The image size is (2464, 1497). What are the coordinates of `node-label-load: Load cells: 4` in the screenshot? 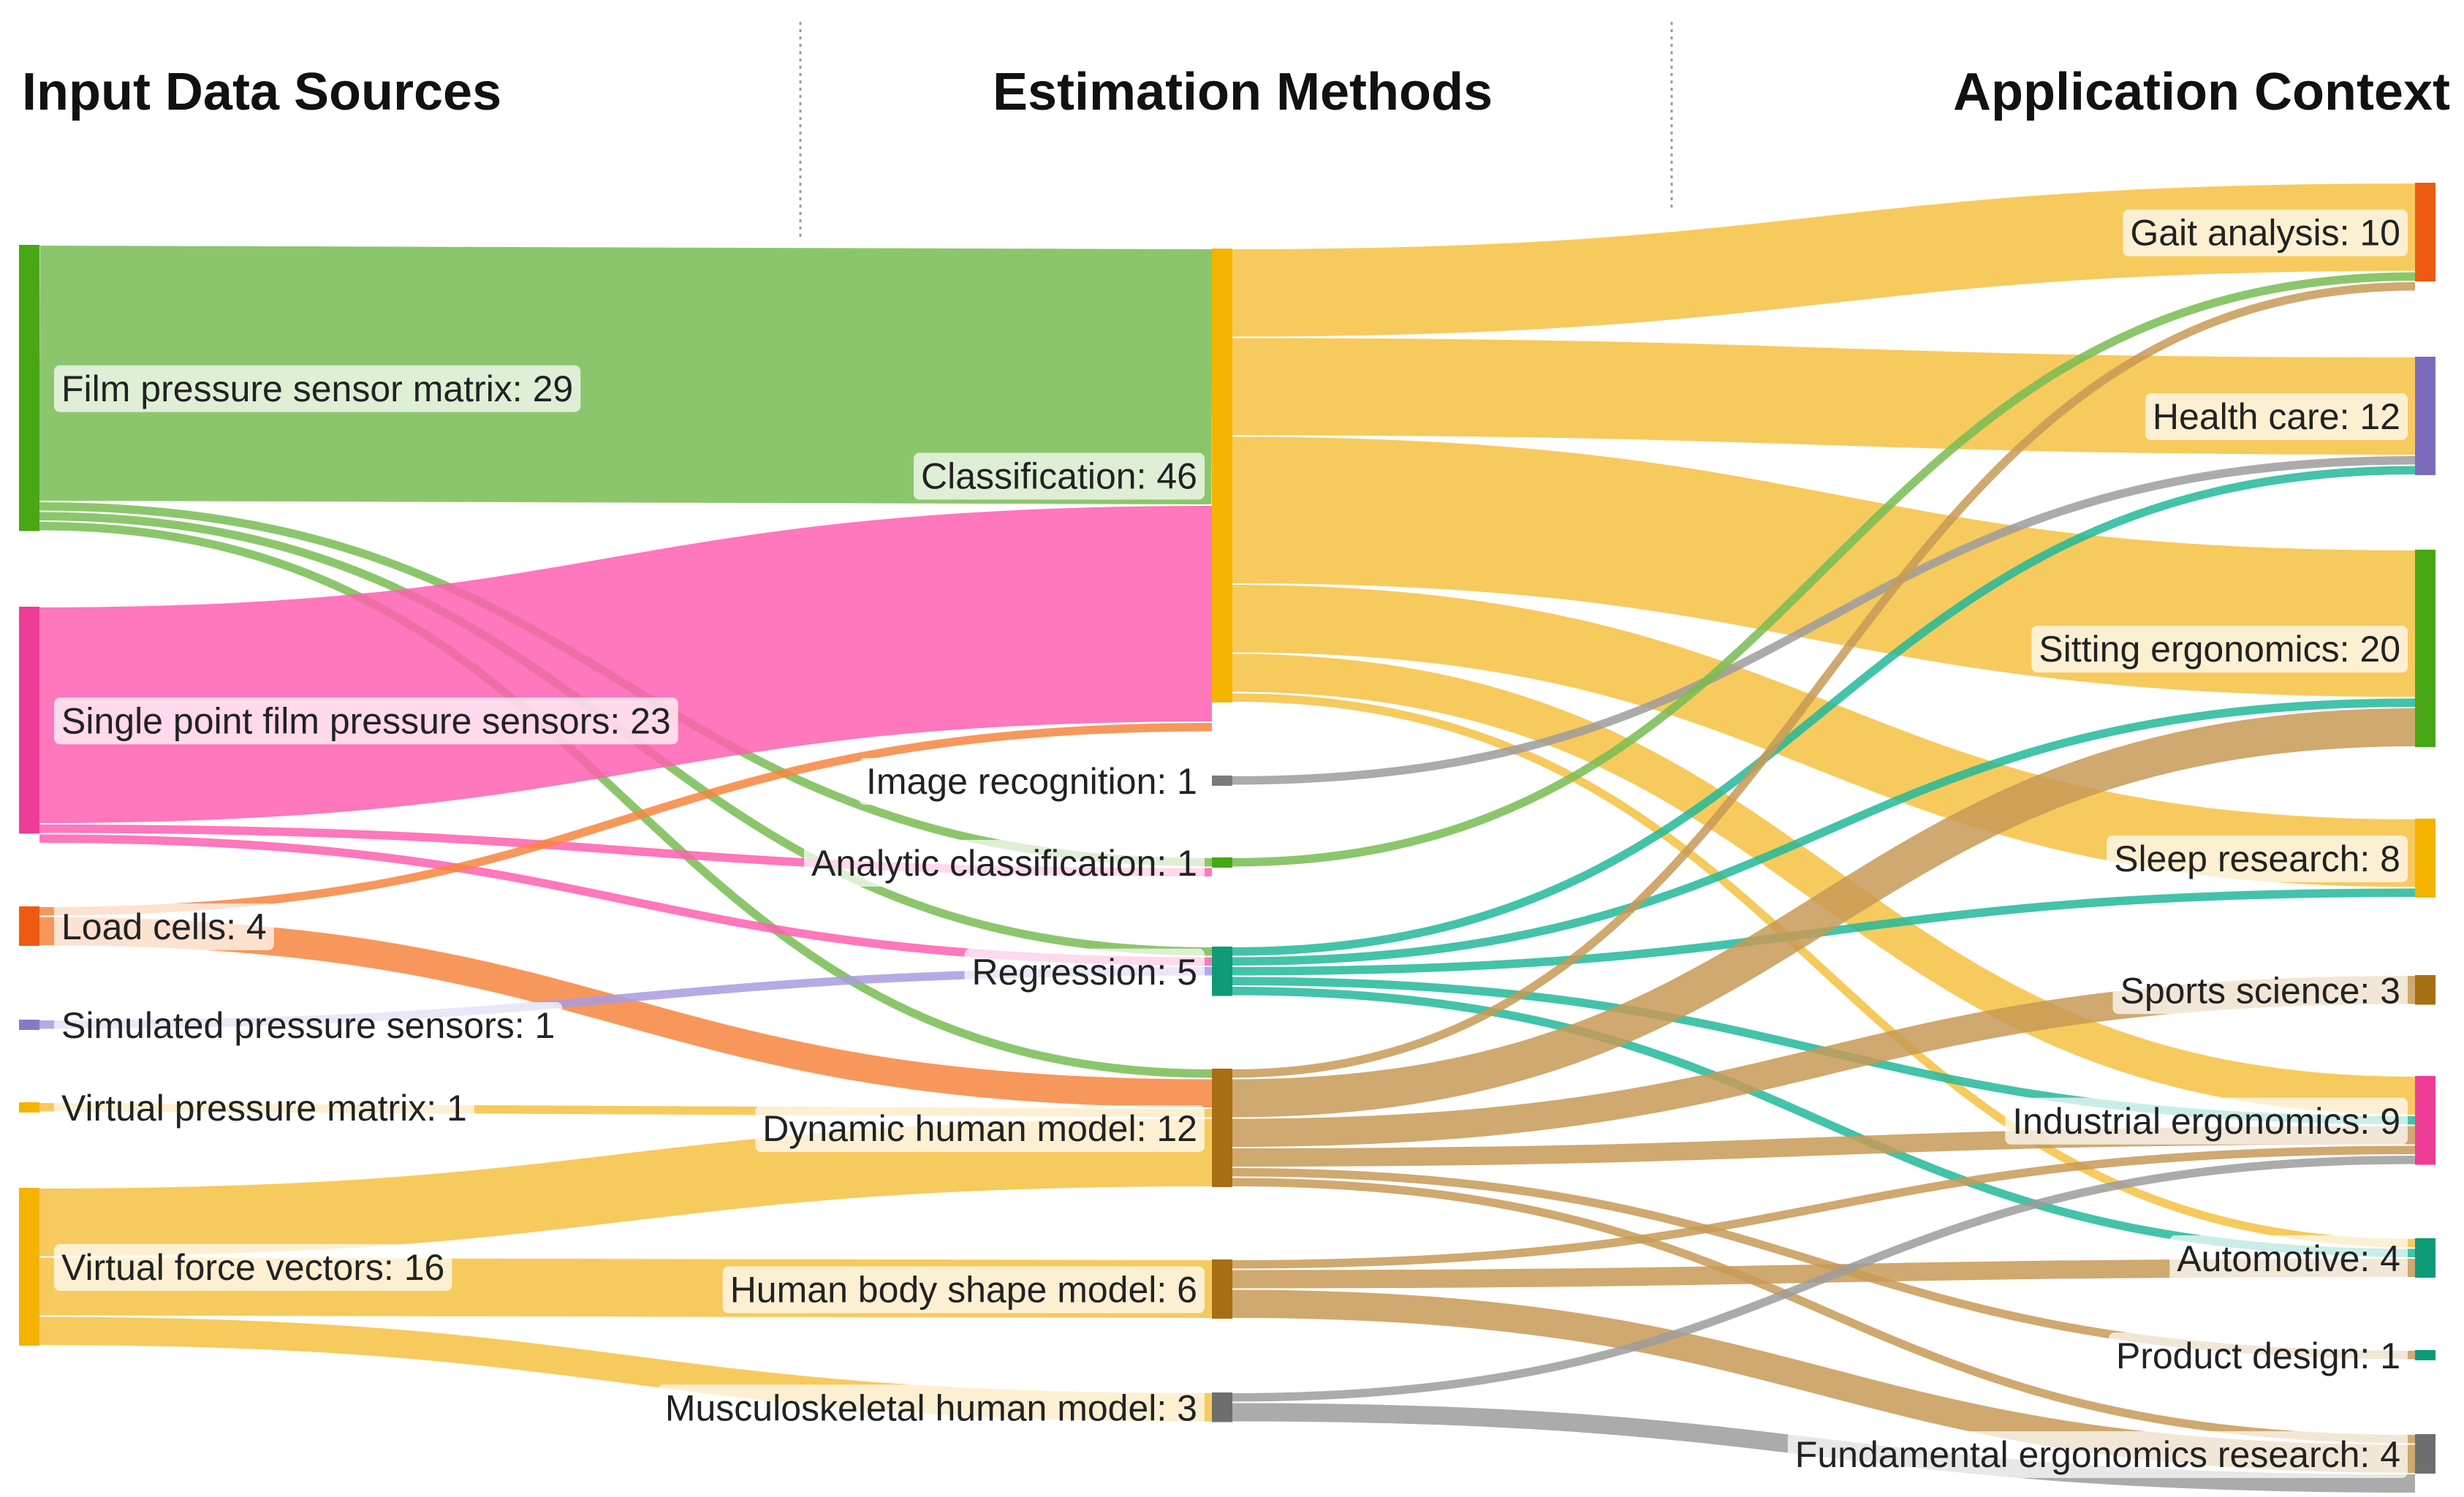 It's located at (164, 927).